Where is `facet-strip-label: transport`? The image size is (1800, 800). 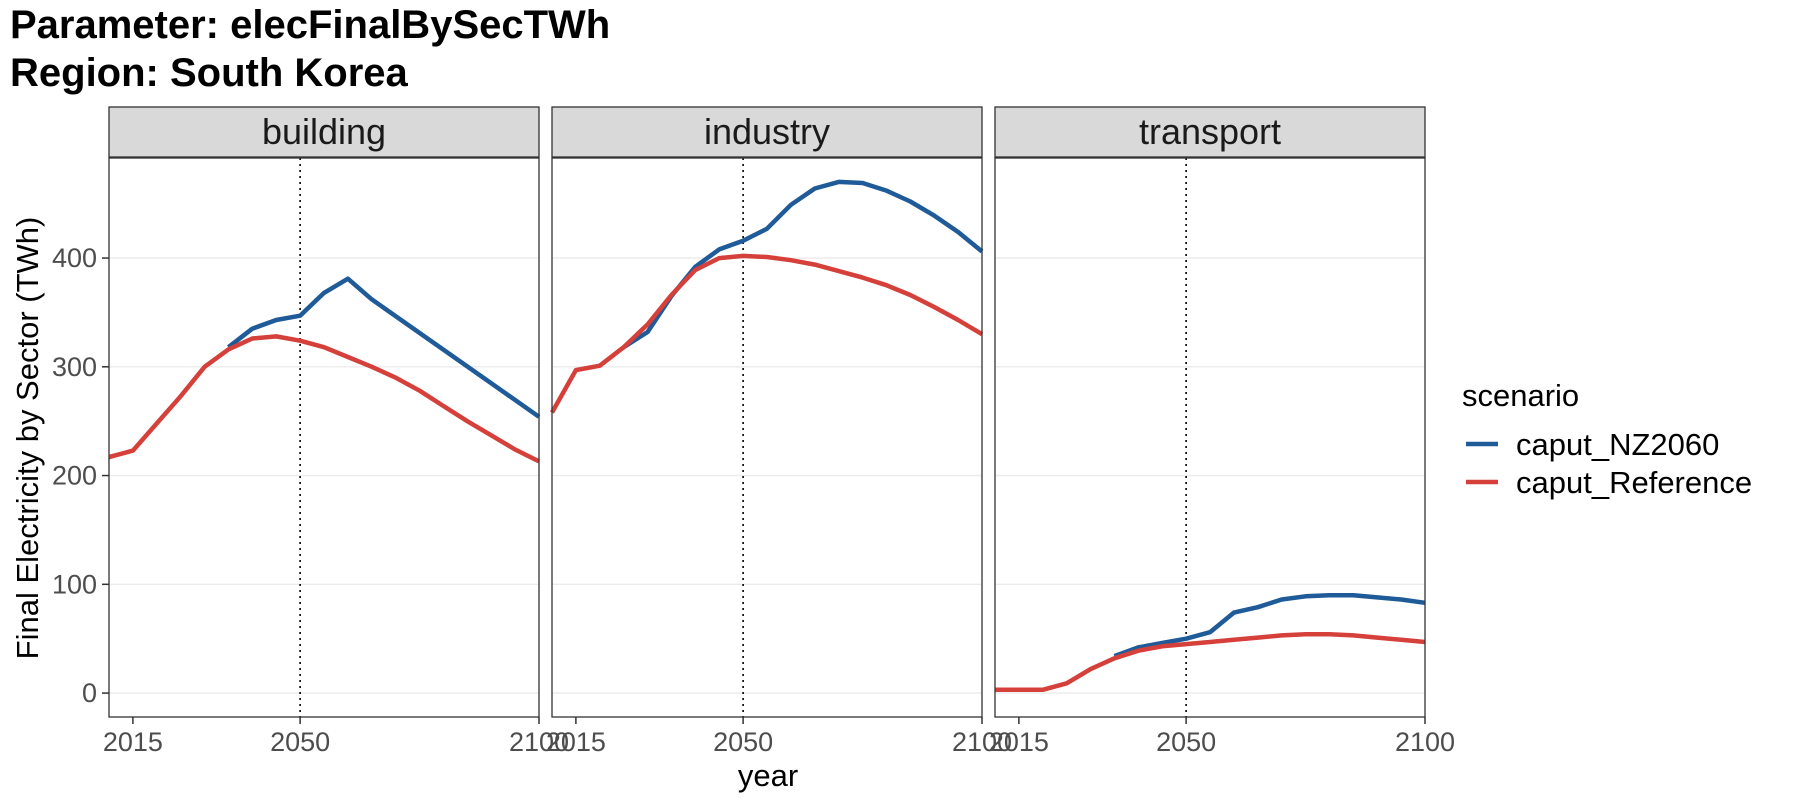 facet-strip-label: transport is located at coordinates (1210, 131).